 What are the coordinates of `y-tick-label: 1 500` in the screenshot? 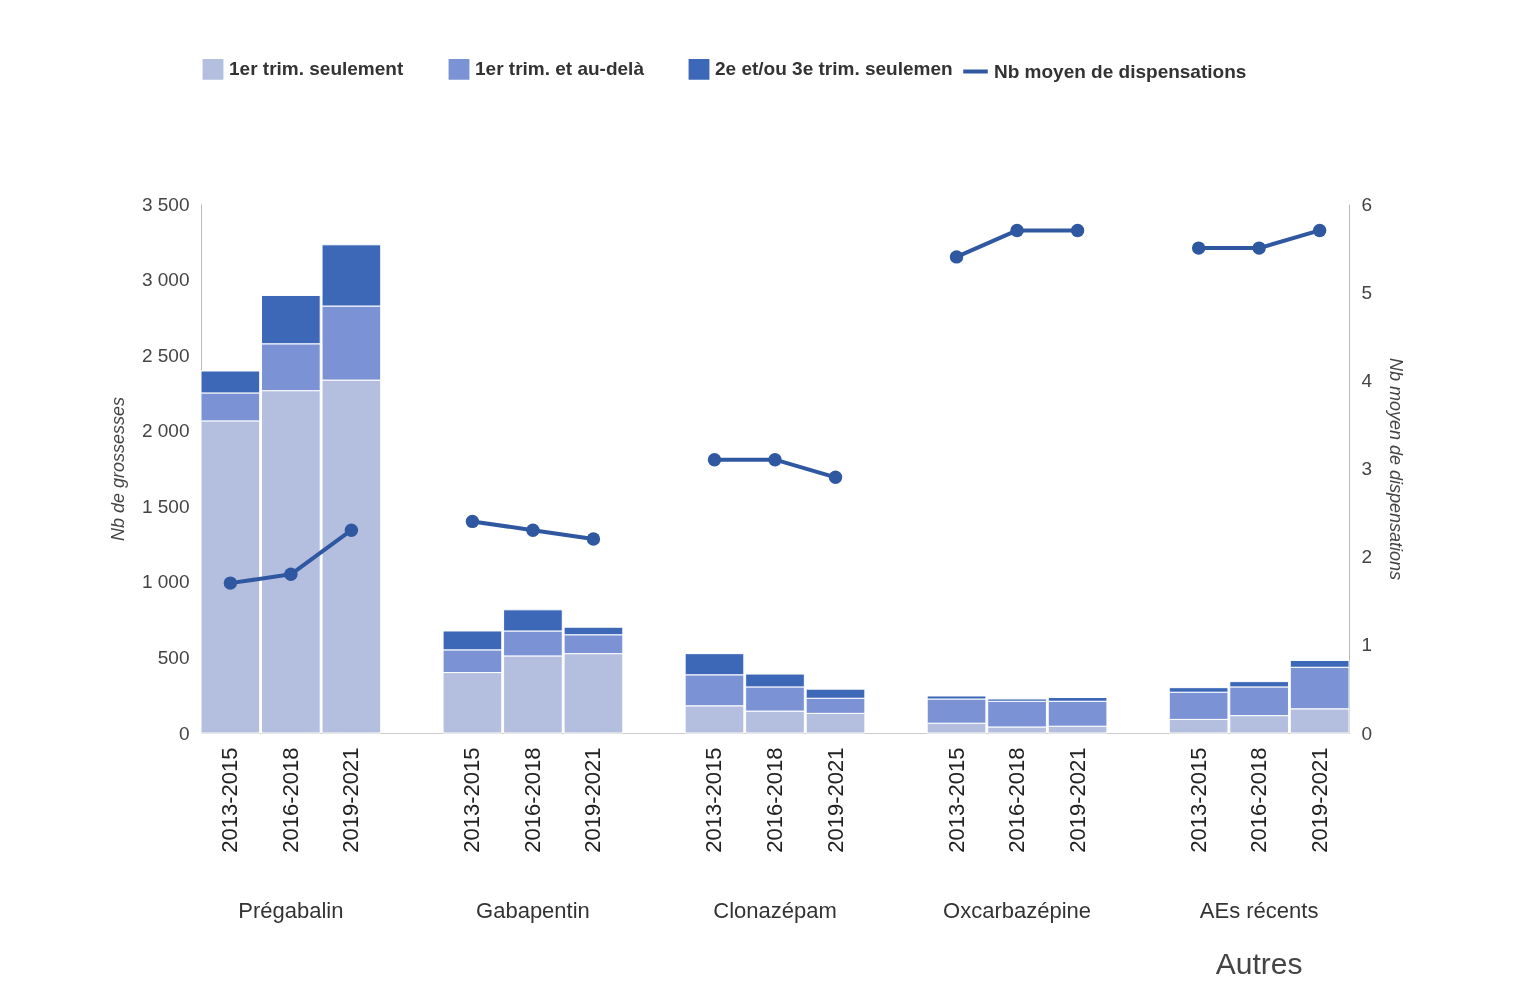 It's located at (165, 506).